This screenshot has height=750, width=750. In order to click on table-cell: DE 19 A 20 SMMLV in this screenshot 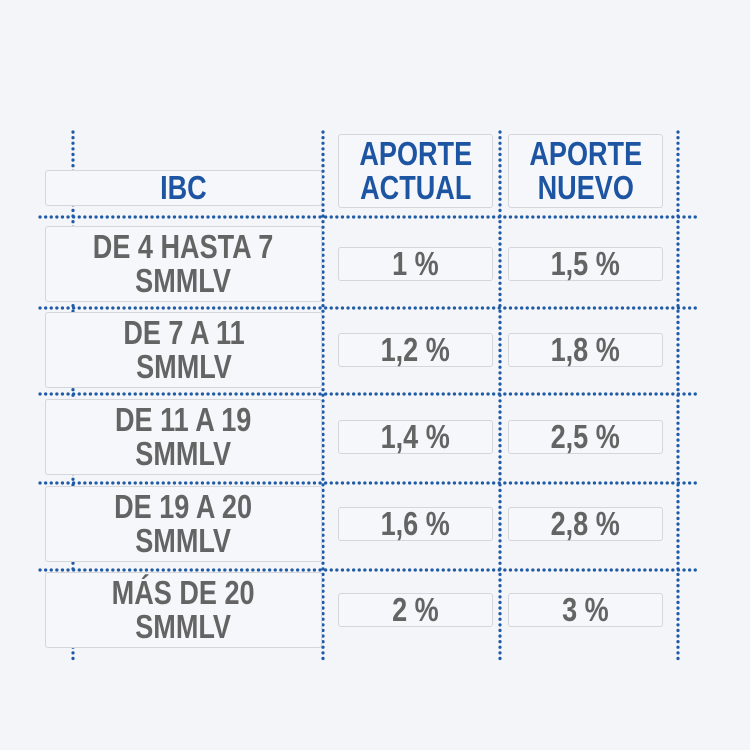, I will do `click(183, 523)`.